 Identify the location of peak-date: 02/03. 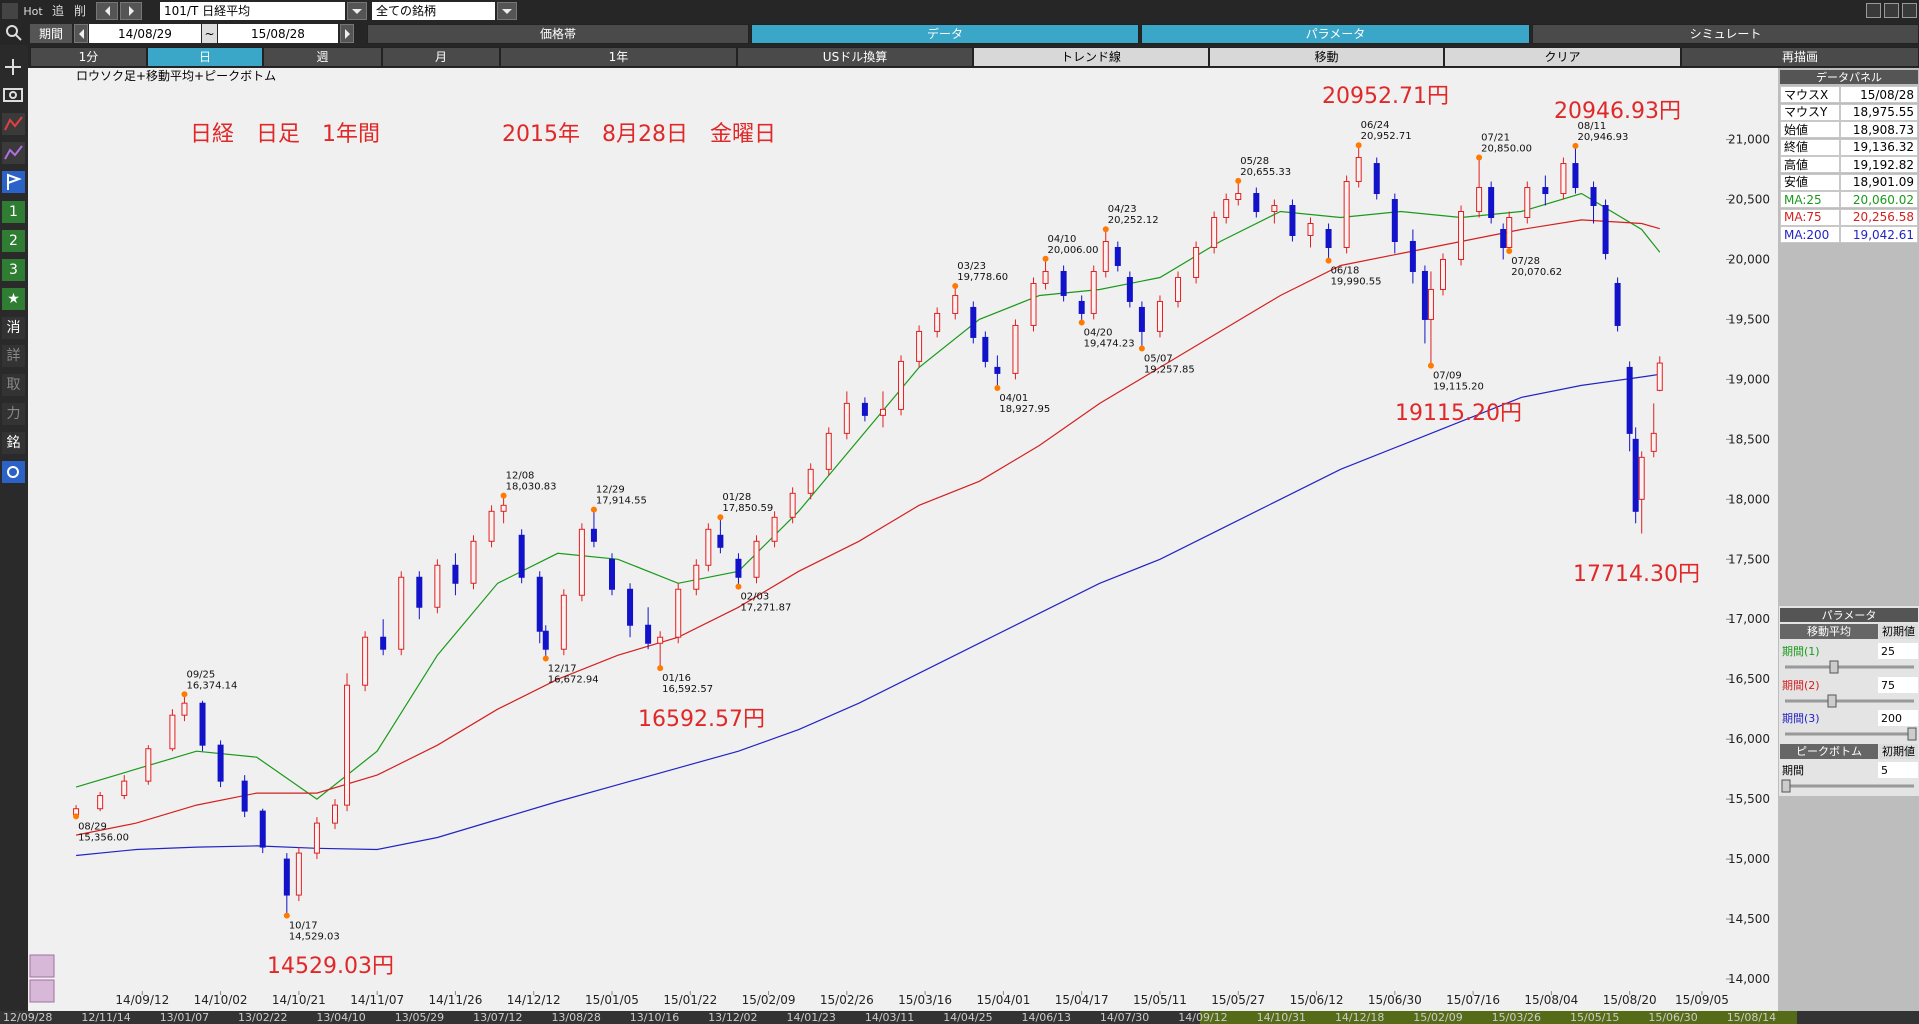
(754, 597).